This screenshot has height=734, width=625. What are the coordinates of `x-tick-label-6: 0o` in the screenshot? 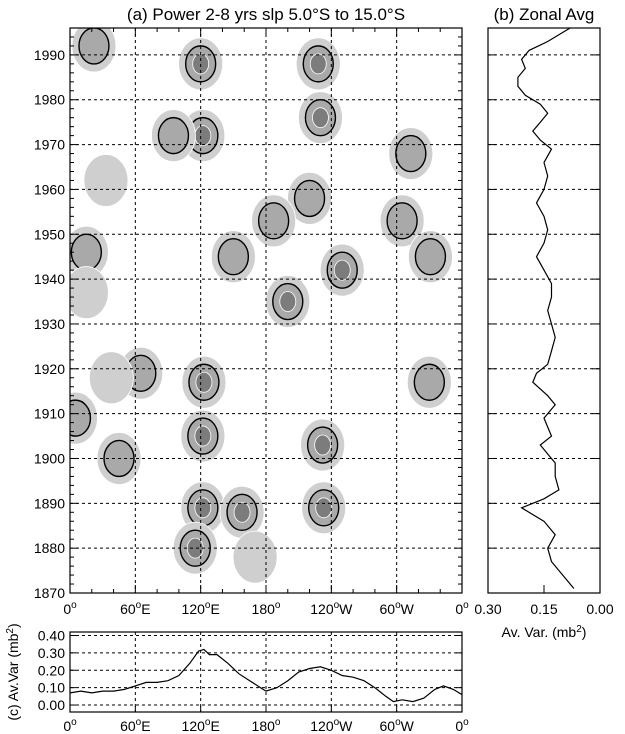 It's located at (462, 608).